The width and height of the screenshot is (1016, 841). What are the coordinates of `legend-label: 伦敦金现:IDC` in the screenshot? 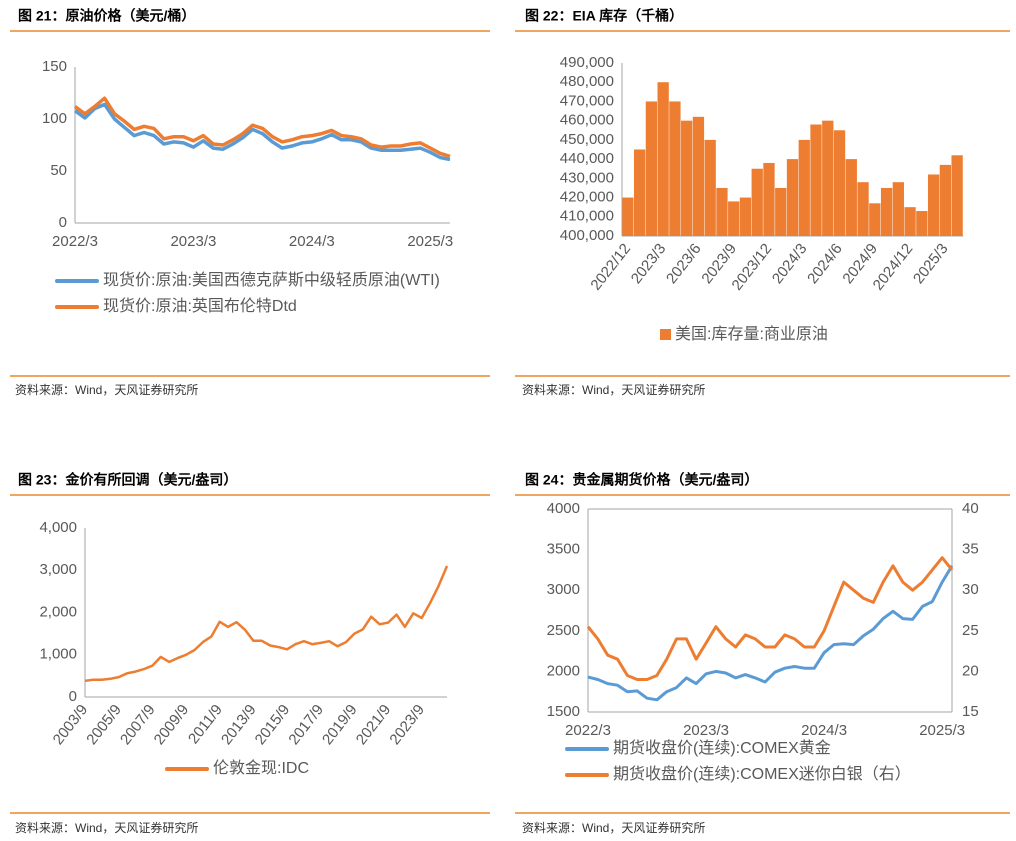 It's located at (261, 768).